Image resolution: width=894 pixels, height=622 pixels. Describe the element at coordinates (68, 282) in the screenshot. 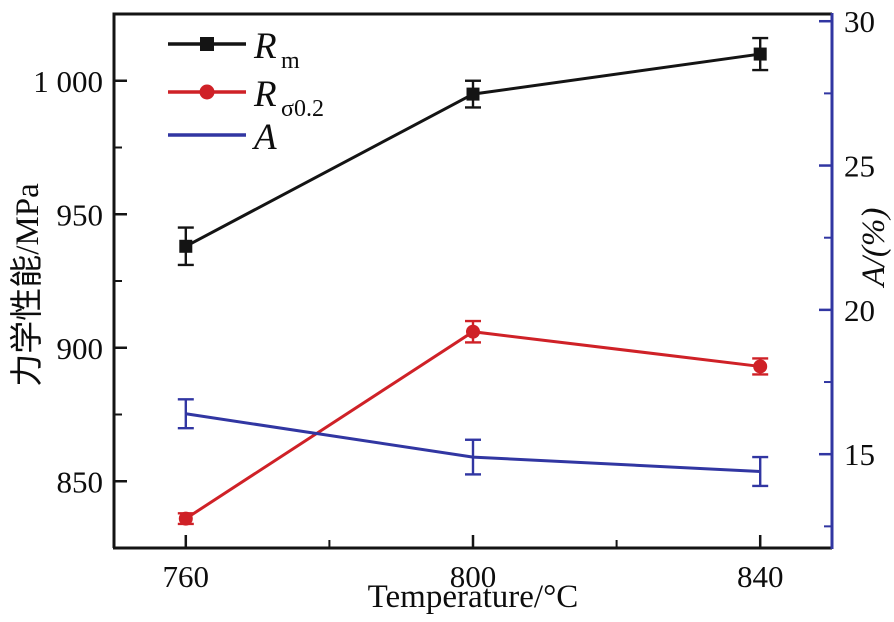

I see `y-left-tick-labels: 850 900 950 1 000` at that location.